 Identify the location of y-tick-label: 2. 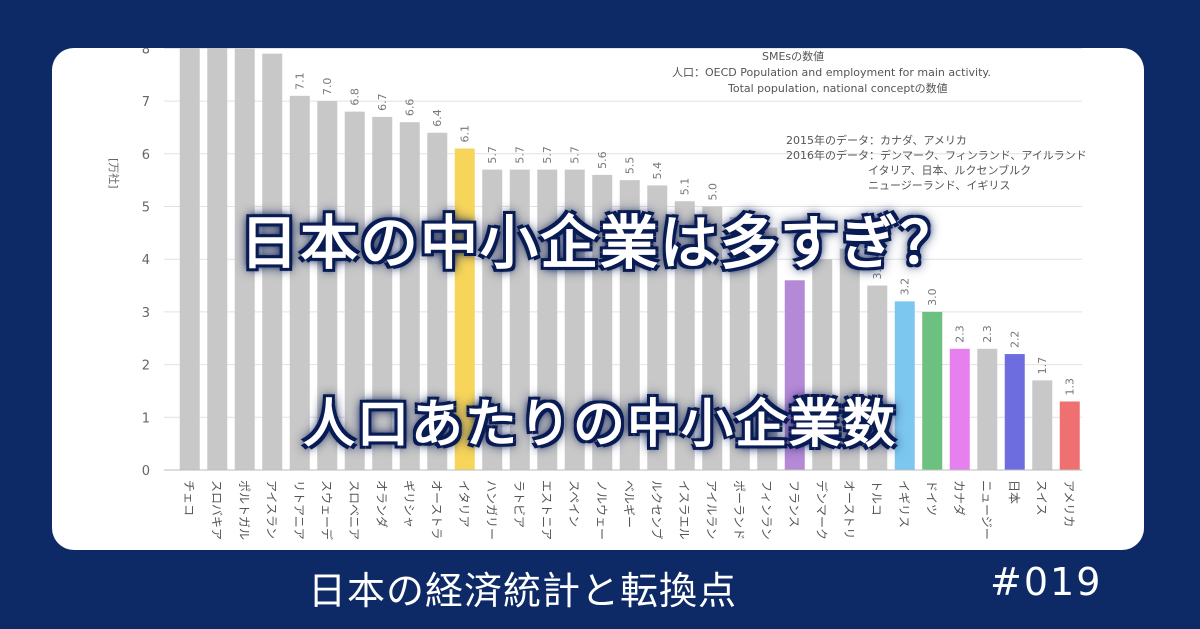
(146, 366).